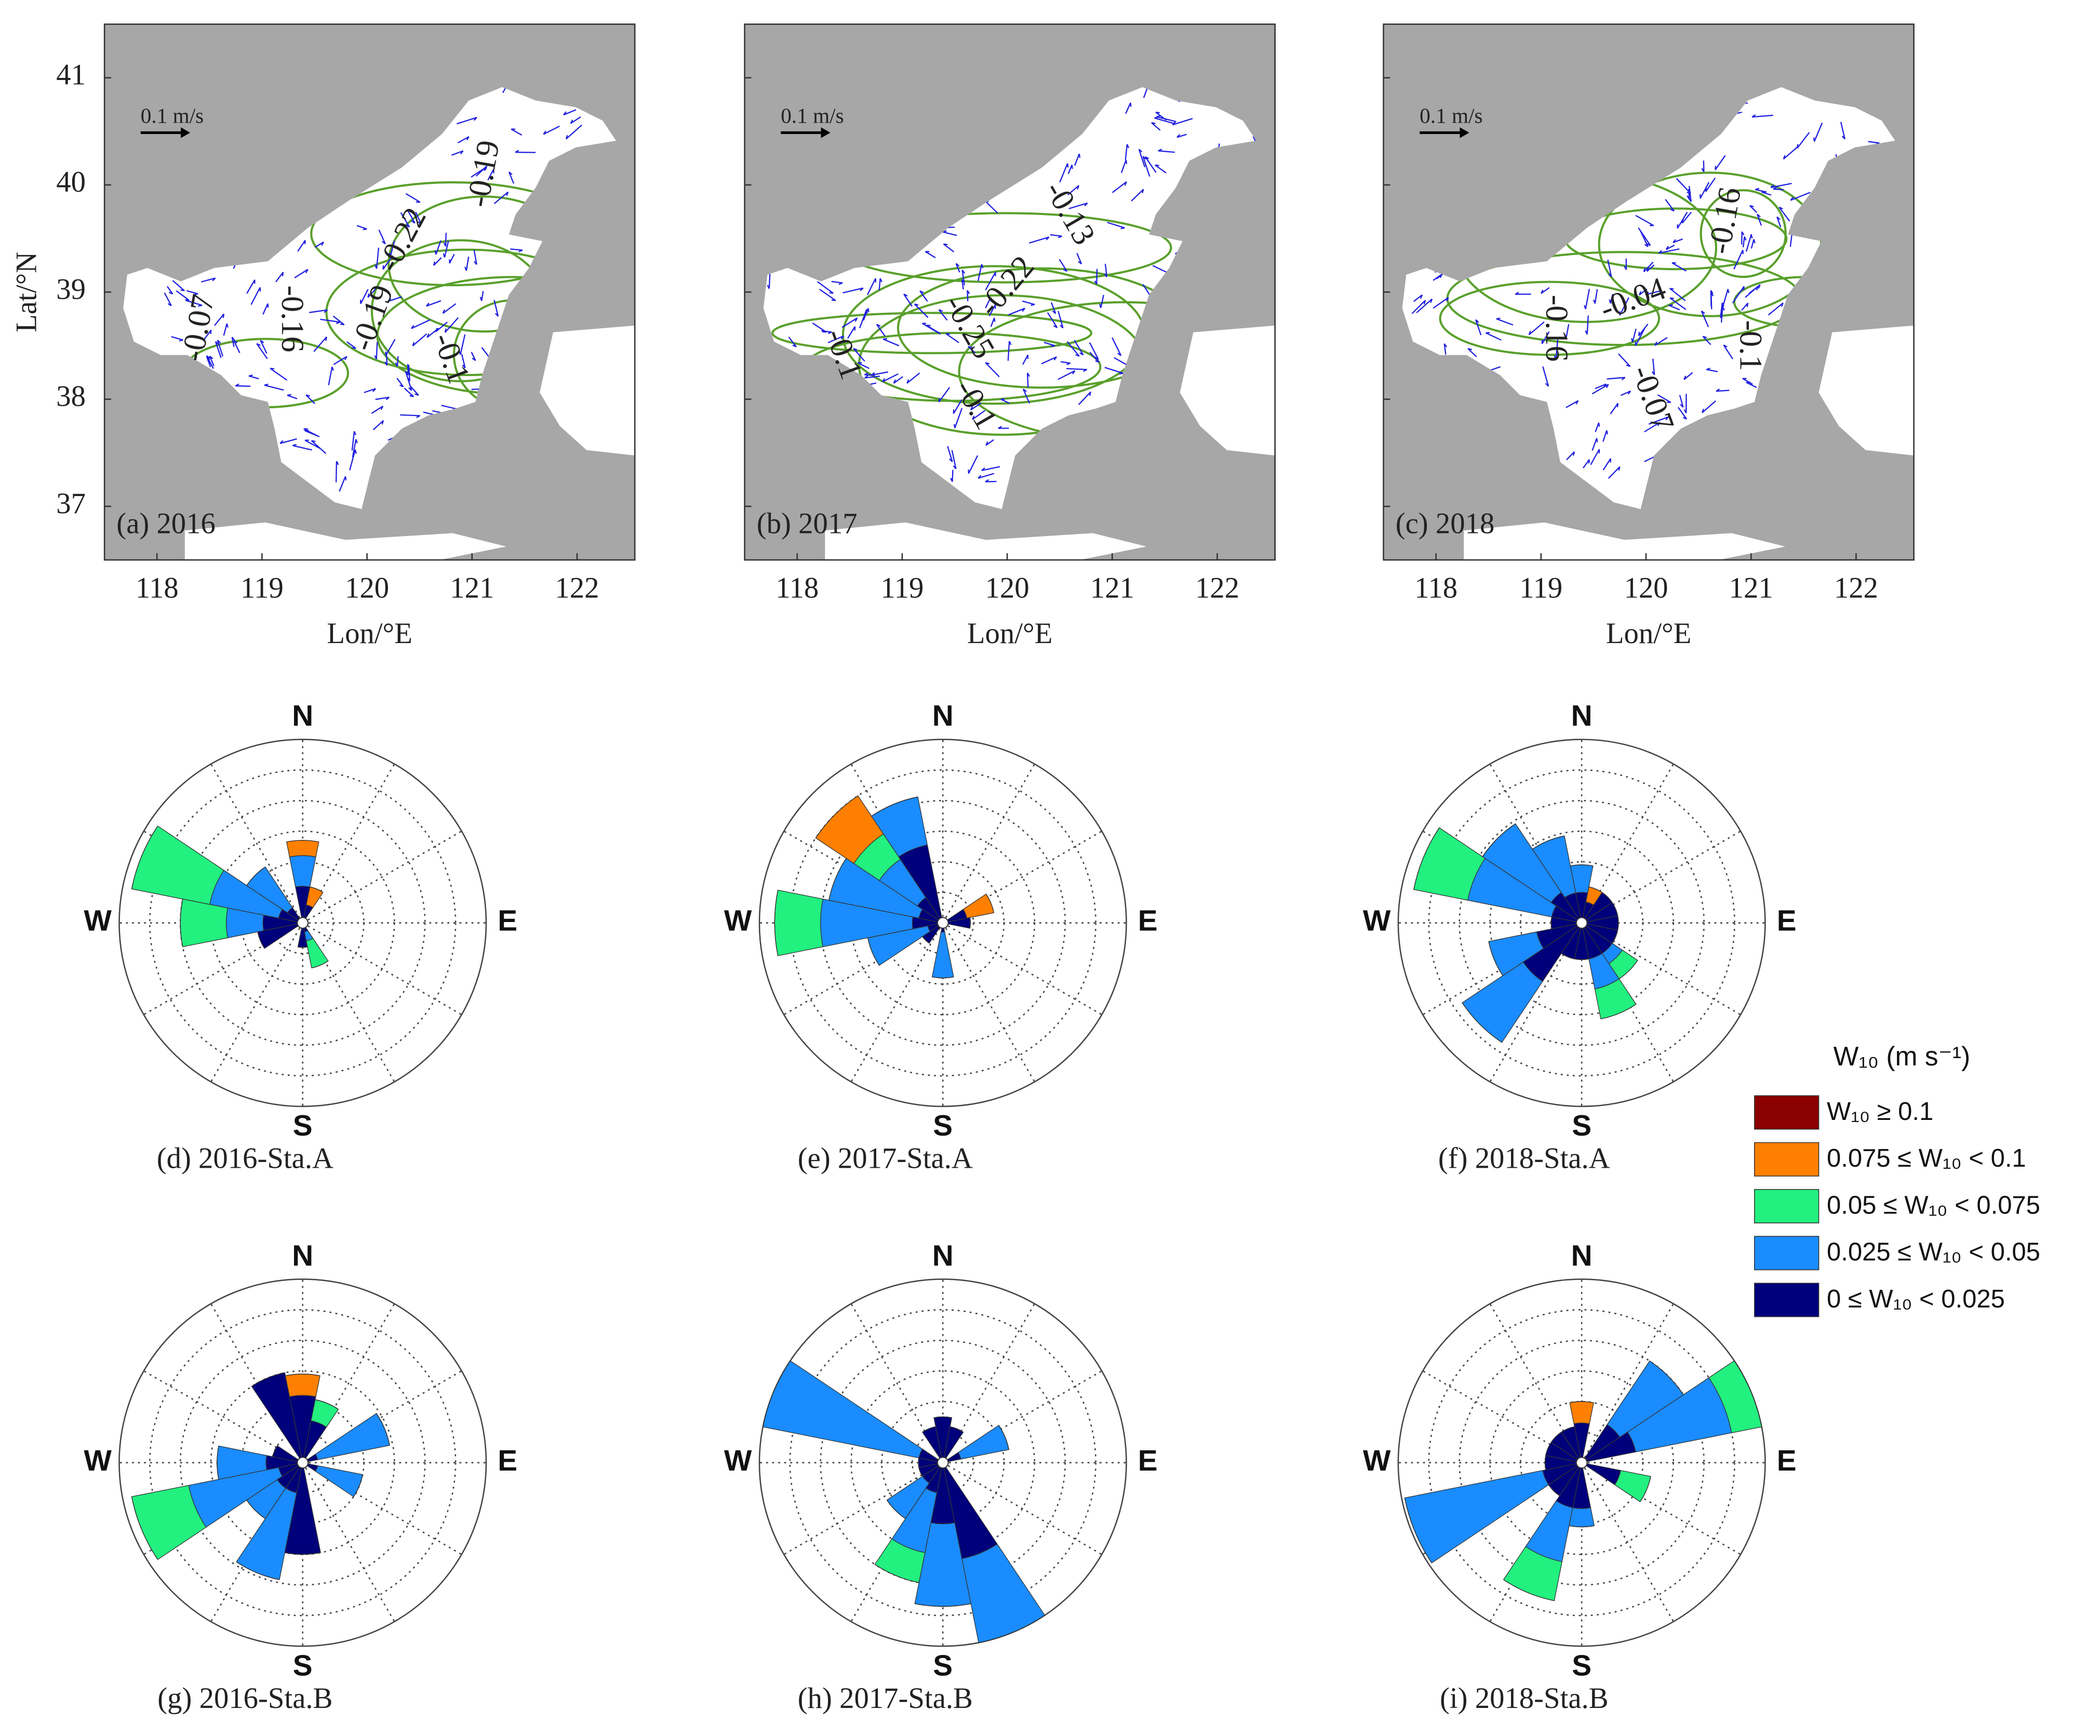 The width and height of the screenshot is (2100, 1736). What do you see at coordinates (986, 541) in the screenshot?
I see `sea` at bounding box center [986, 541].